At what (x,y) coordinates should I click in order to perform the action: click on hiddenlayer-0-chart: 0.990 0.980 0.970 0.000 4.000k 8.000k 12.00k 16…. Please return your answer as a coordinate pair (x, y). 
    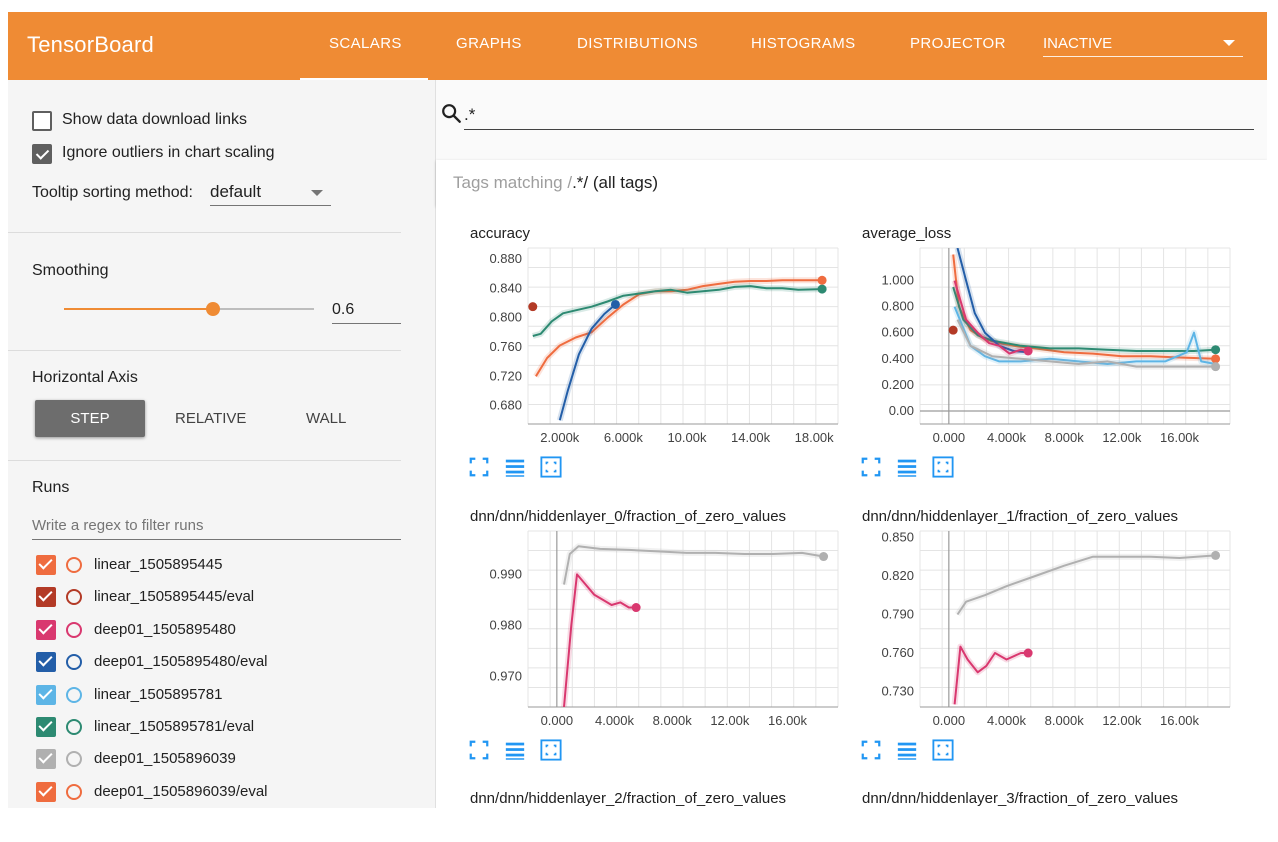
    Looking at the image, I should click on (656, 635).